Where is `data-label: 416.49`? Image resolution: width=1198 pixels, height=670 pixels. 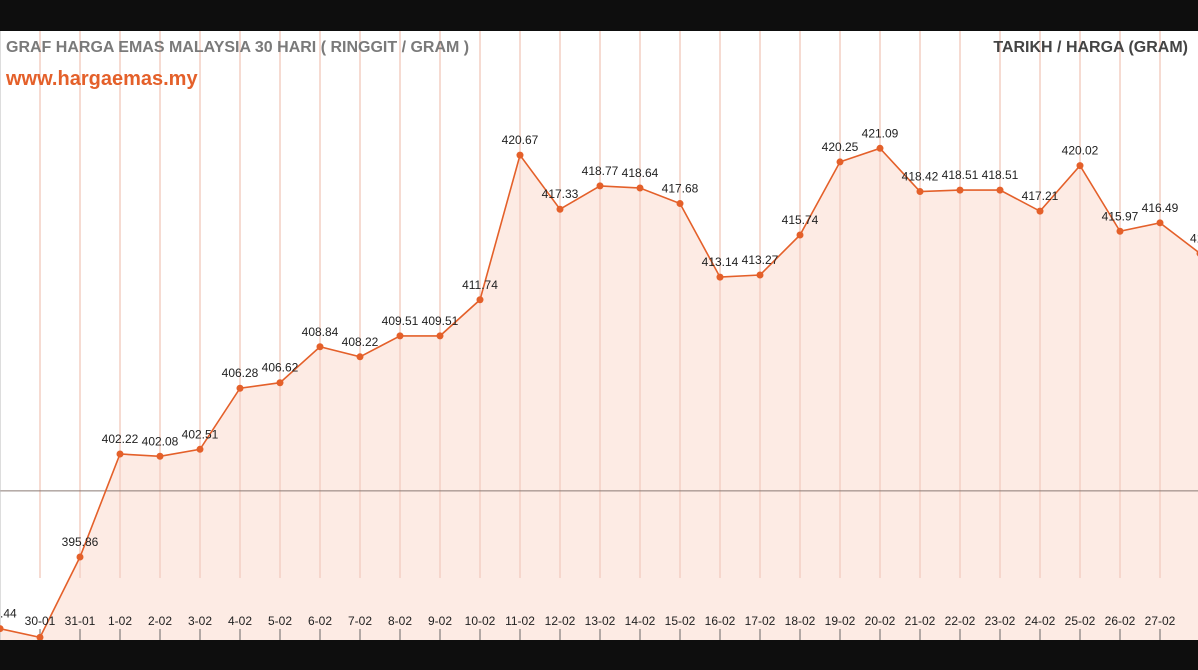 data-label: 416.49 is located at coordinates (1160, 208).